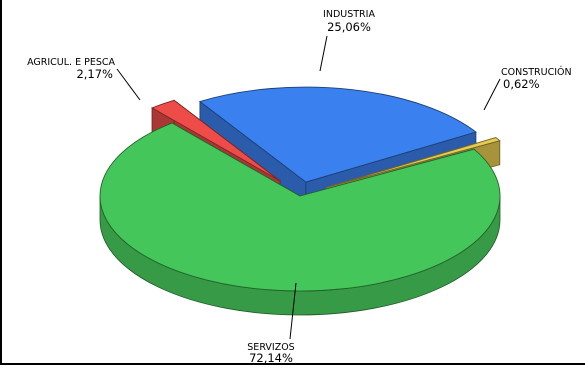  What do you see at coordinates (1, 182) in the screenshot?
I see `chart-frame-left` at bounding box center [1, 182].